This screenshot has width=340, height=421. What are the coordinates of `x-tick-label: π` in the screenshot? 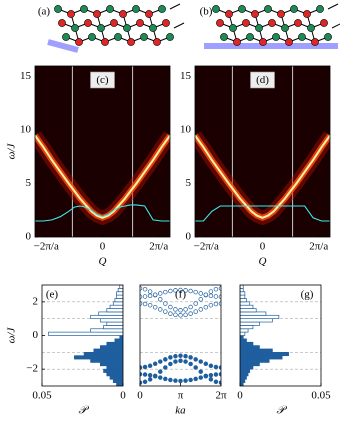 It's located at (181, 396).